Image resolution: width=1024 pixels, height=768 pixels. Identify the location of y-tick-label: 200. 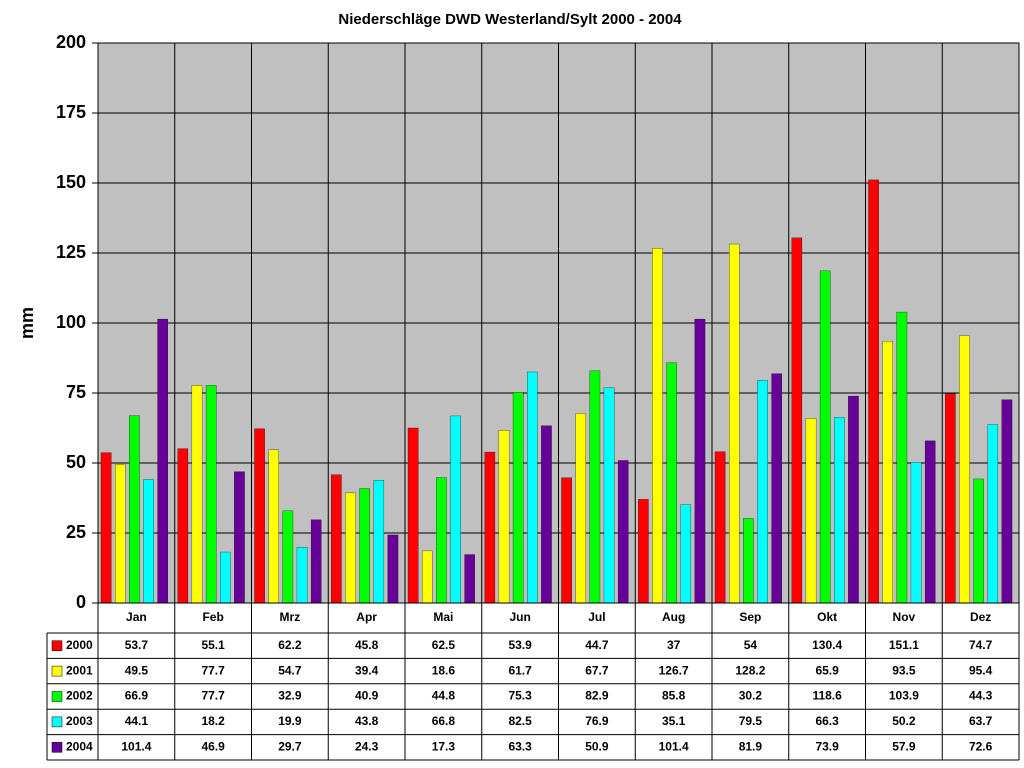
(71, 42).